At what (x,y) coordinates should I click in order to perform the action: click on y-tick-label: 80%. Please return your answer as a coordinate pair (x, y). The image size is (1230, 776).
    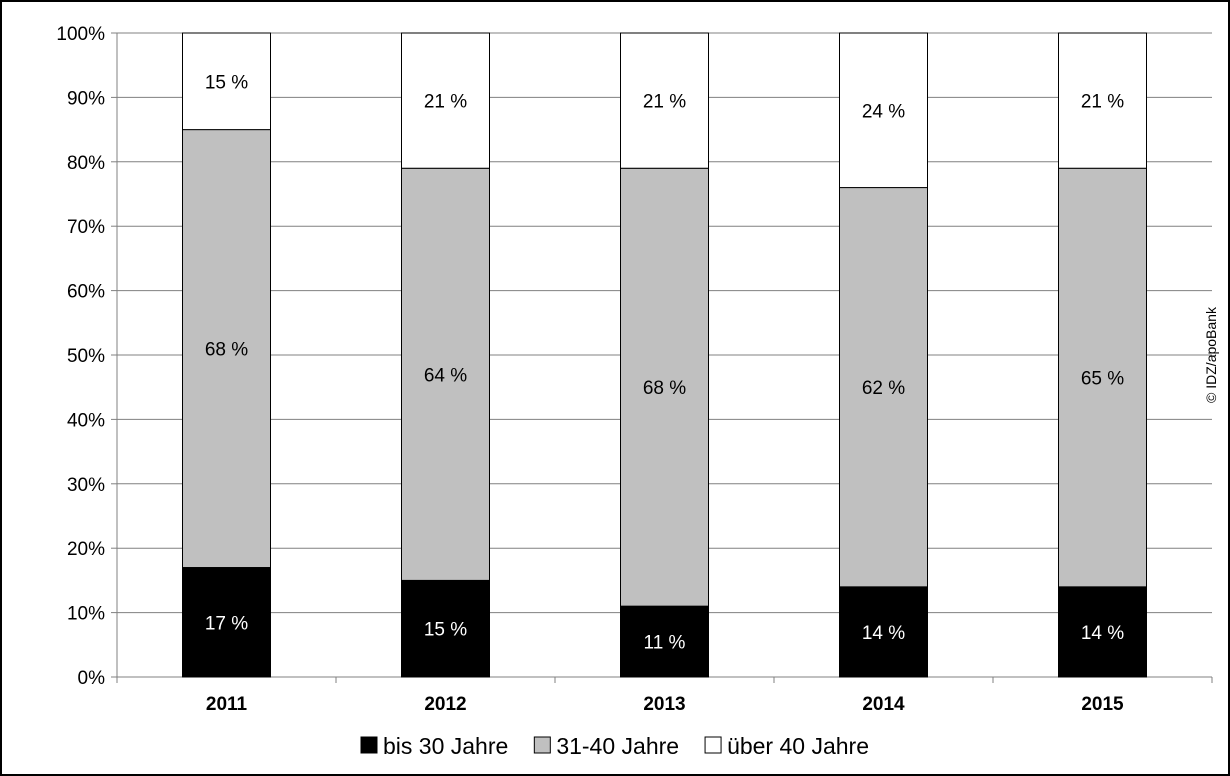
    Looking at the image, I should click on (86, 163).